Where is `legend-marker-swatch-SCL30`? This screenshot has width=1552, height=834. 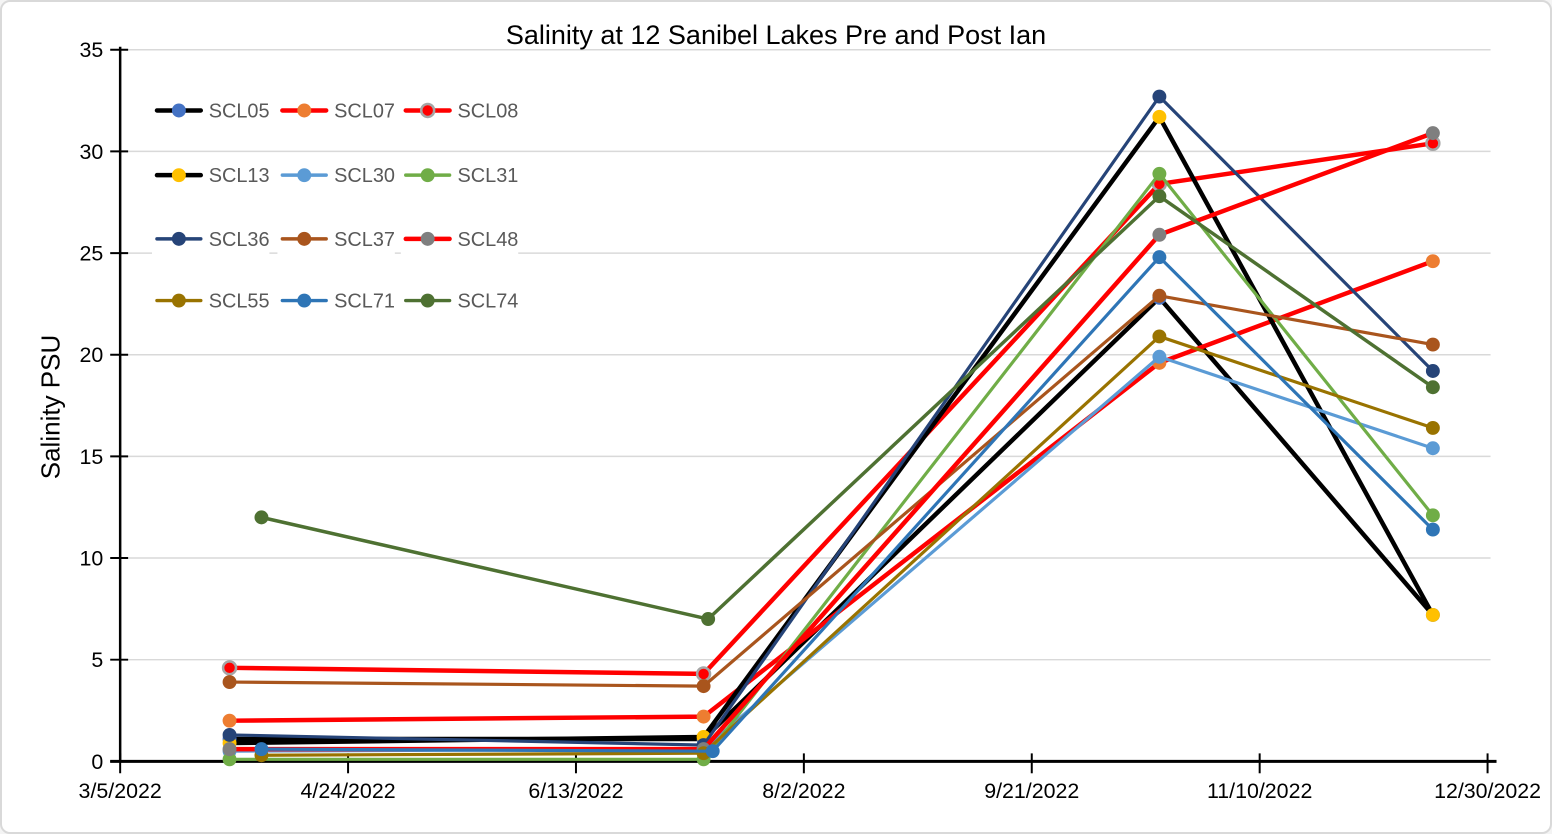
legend-marker-swatch-SCL30 is located at coordinates (304, 175).